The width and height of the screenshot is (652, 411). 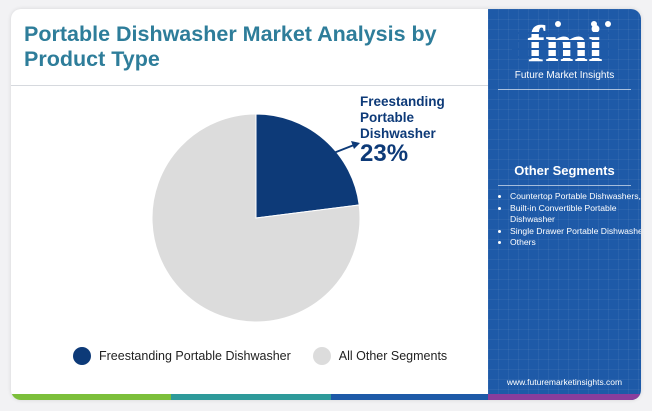 I want to click on bottom-color-bar, so click(x=326, y=397).